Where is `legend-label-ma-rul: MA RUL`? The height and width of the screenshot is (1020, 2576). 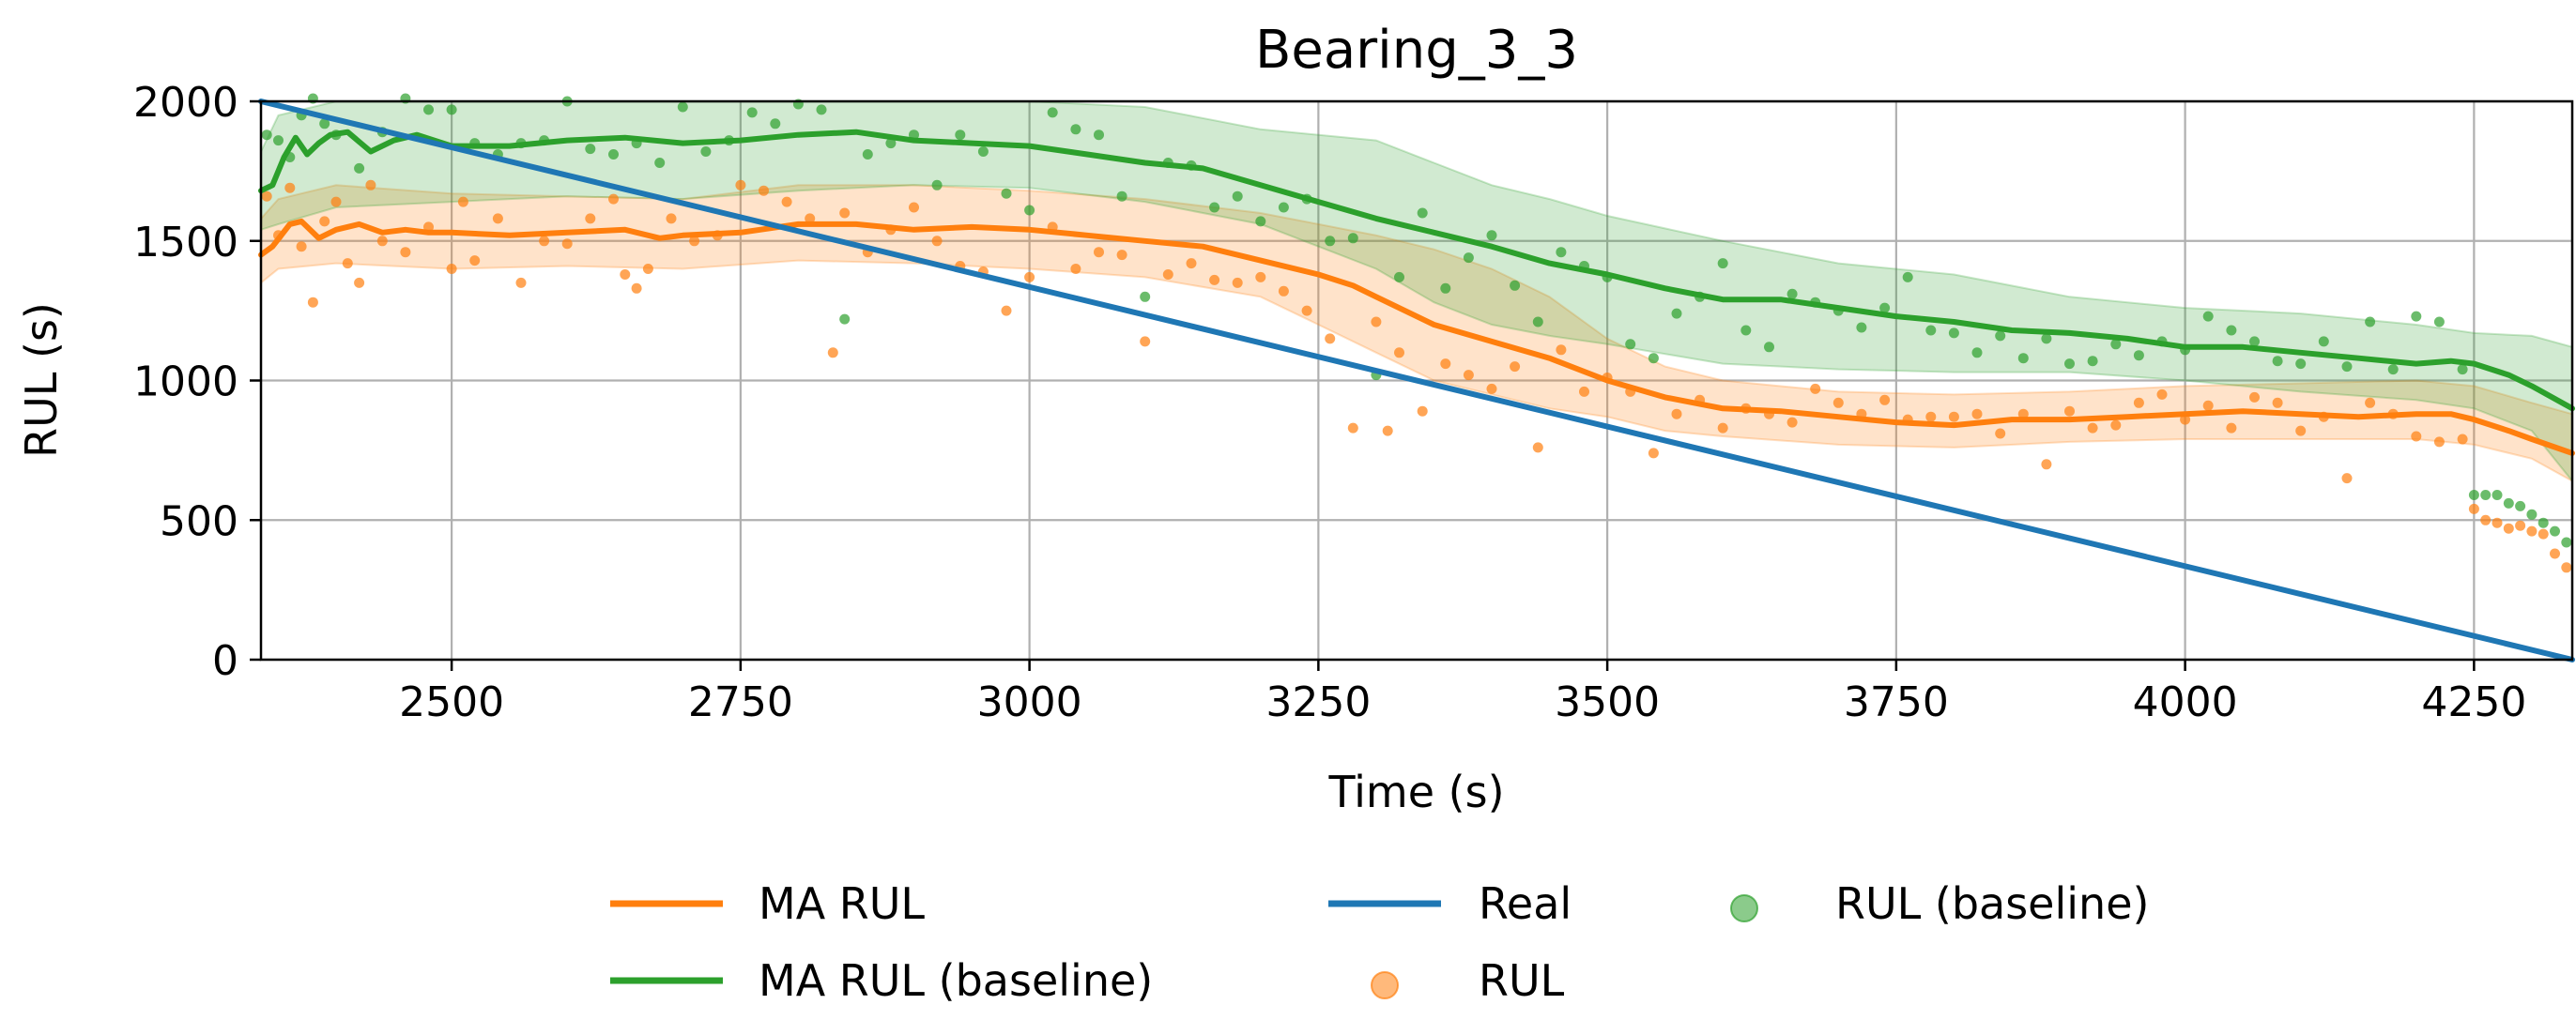 legend-label-ma-rul: MA RUL is located at coordinates (842, 903).